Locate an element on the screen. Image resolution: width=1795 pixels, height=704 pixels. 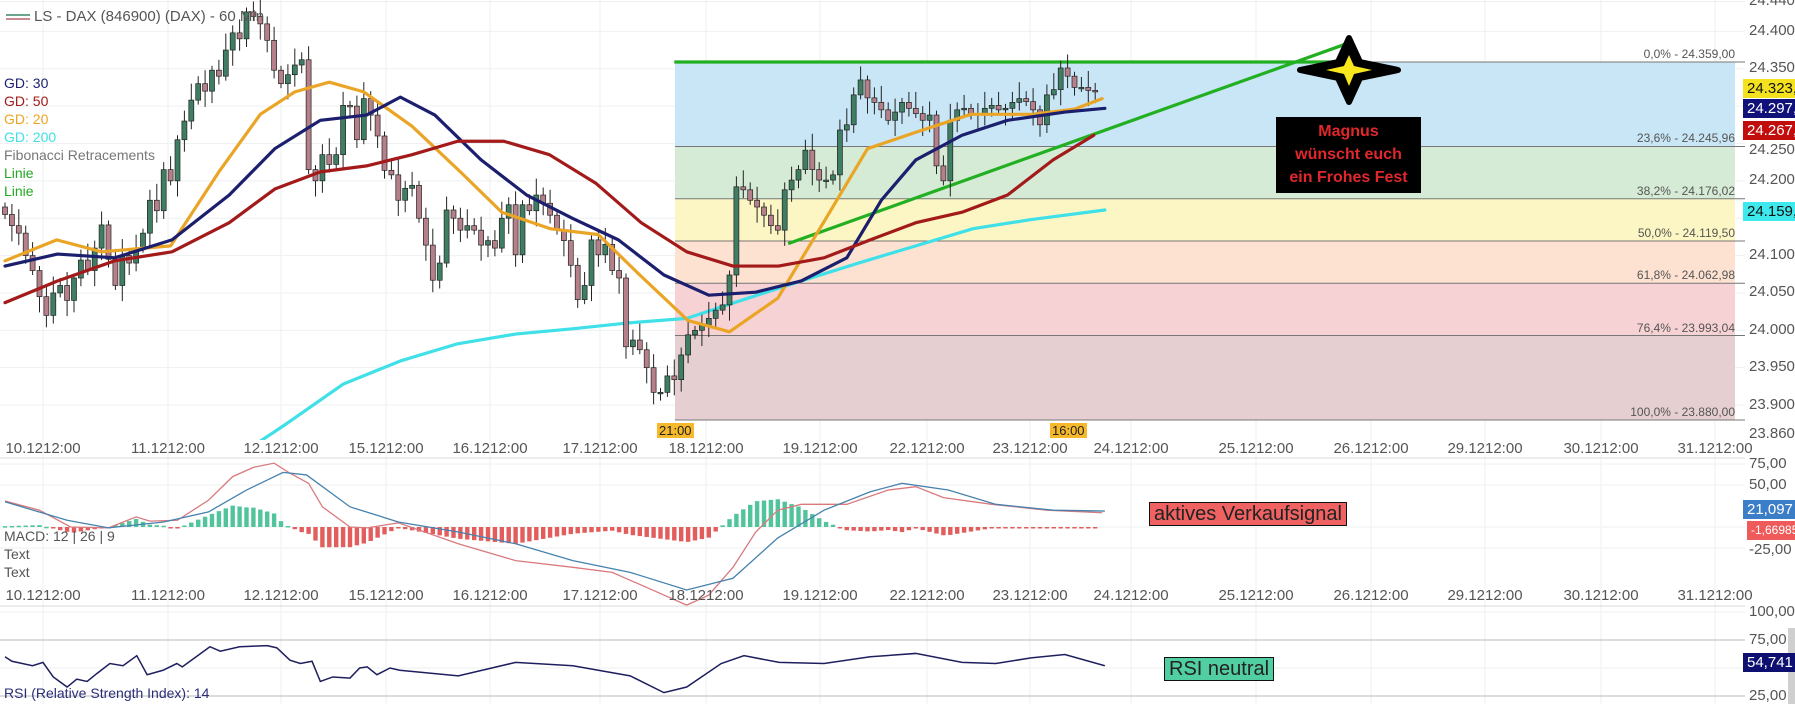
time-axis-label: 17.1212:00 is located at coordinates (600, 595).